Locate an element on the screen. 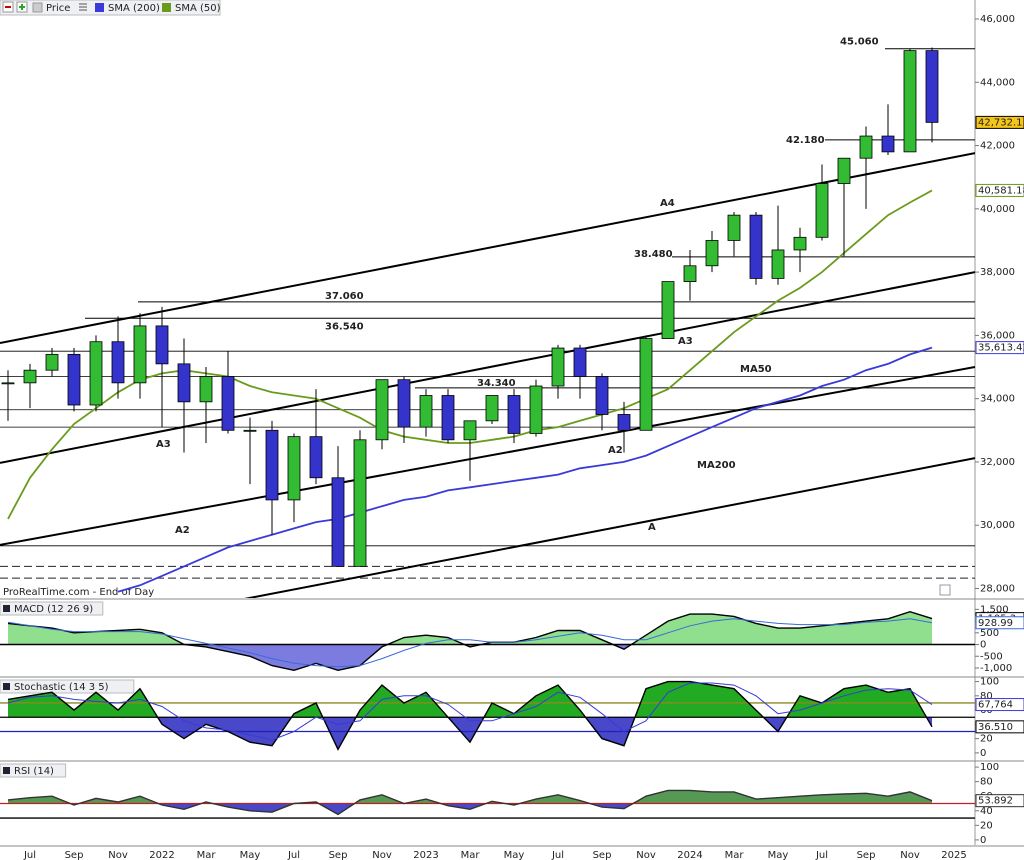  value-badge-label: 36.510 is located at coordinates (995, 727).